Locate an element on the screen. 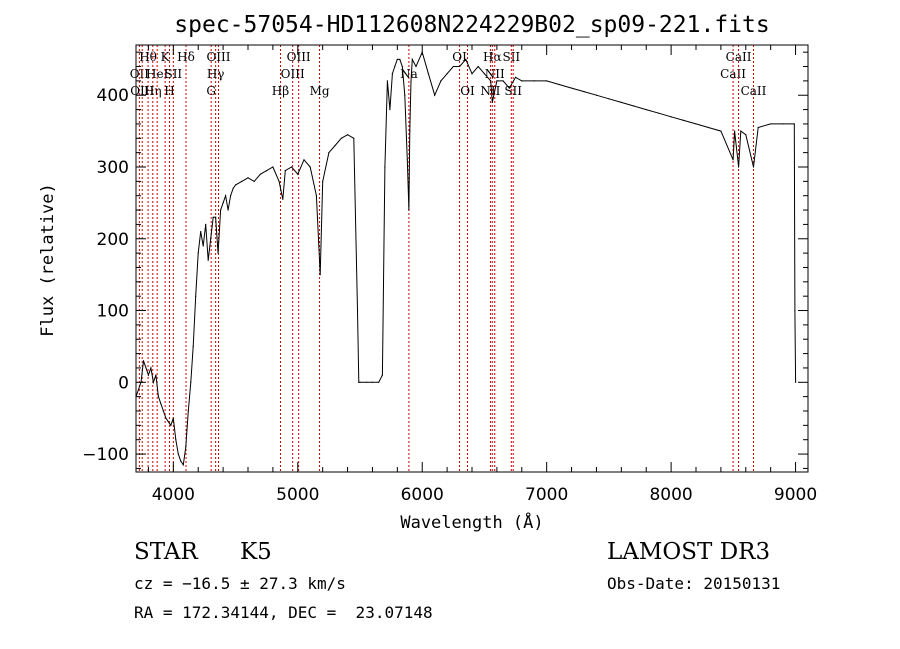  y-axis-label: Flux (relative) is located at coordinates (48, 260).